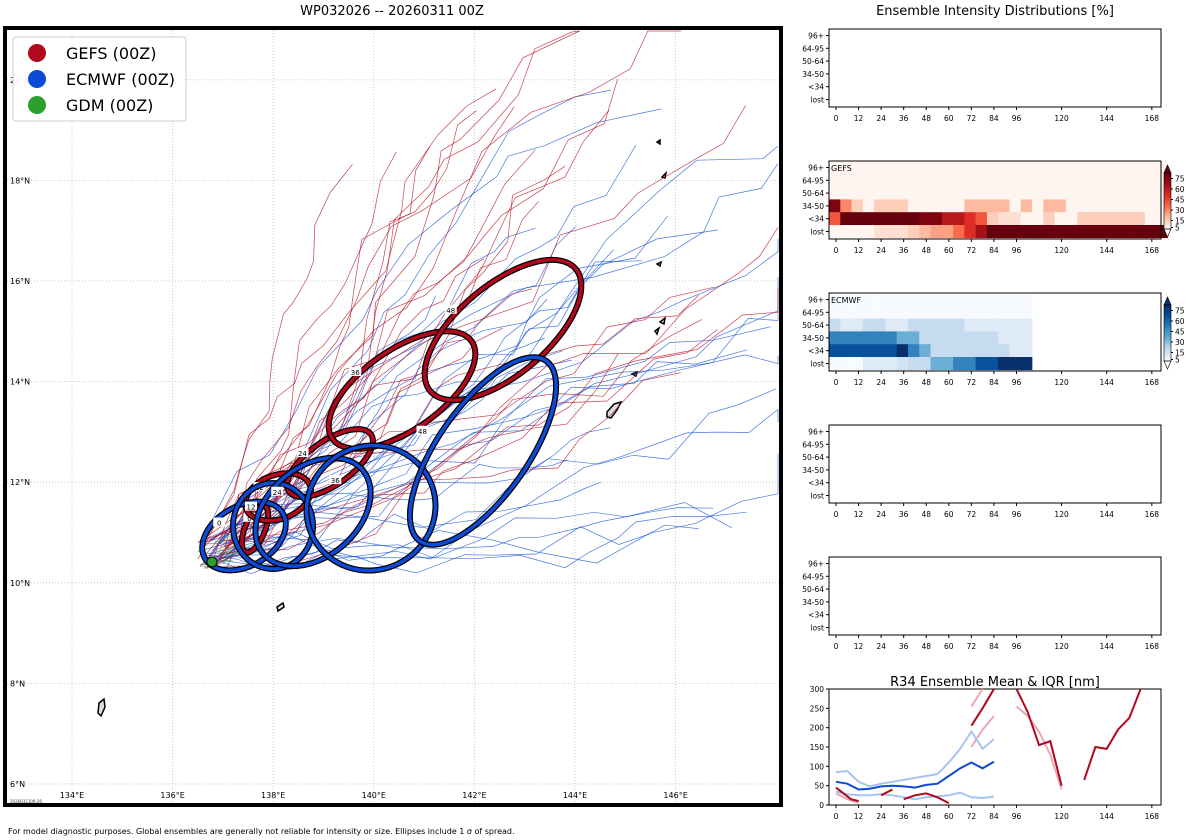 The image size is (1200, 840). Describe the element at coordinates (819, 786) in the screenshot. I see `r34-y-tick-label: 50` at that location.